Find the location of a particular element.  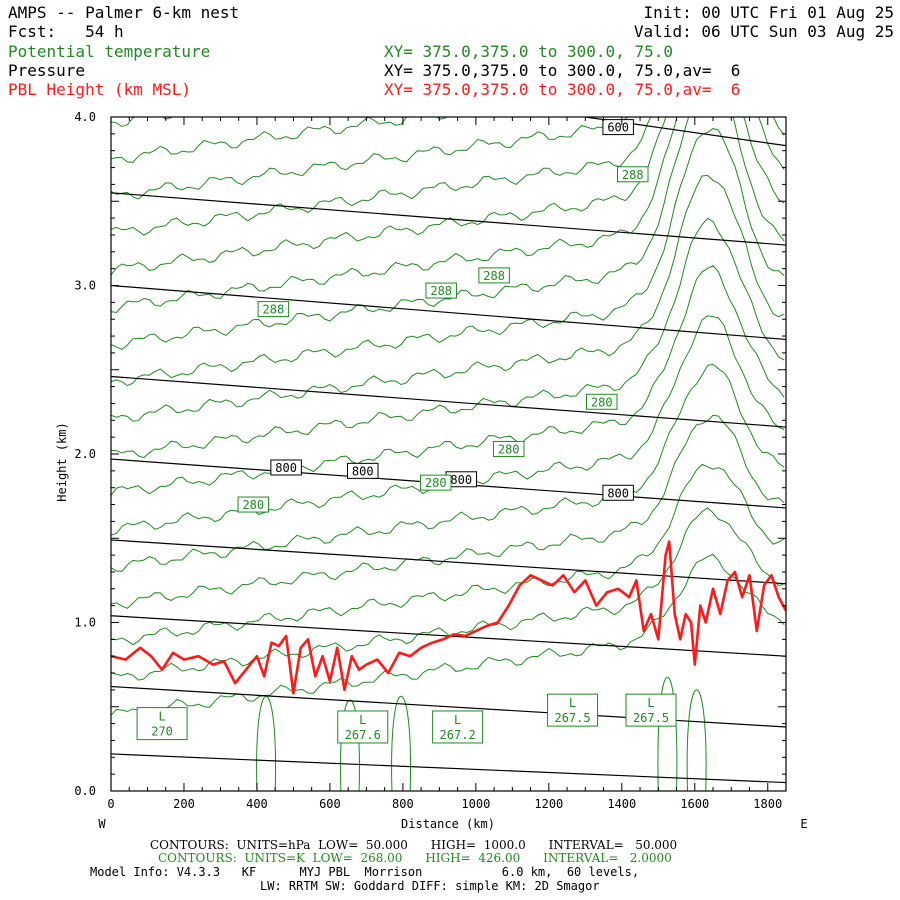

field-label-theta: Potential temperature is located at coordinates (109, 51).